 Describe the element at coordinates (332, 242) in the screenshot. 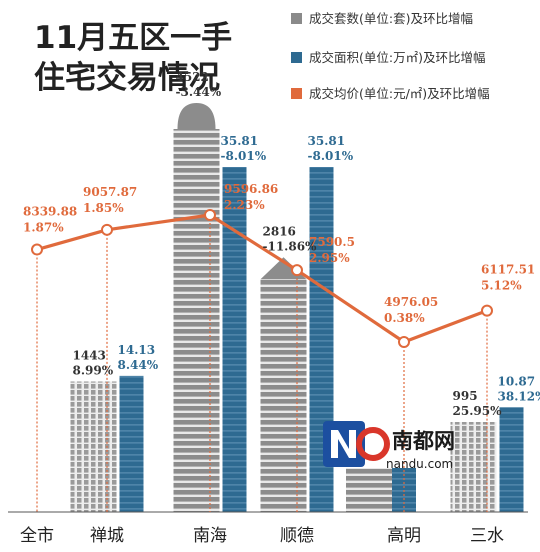

I see `price-value-label: 7590.5` at that location.